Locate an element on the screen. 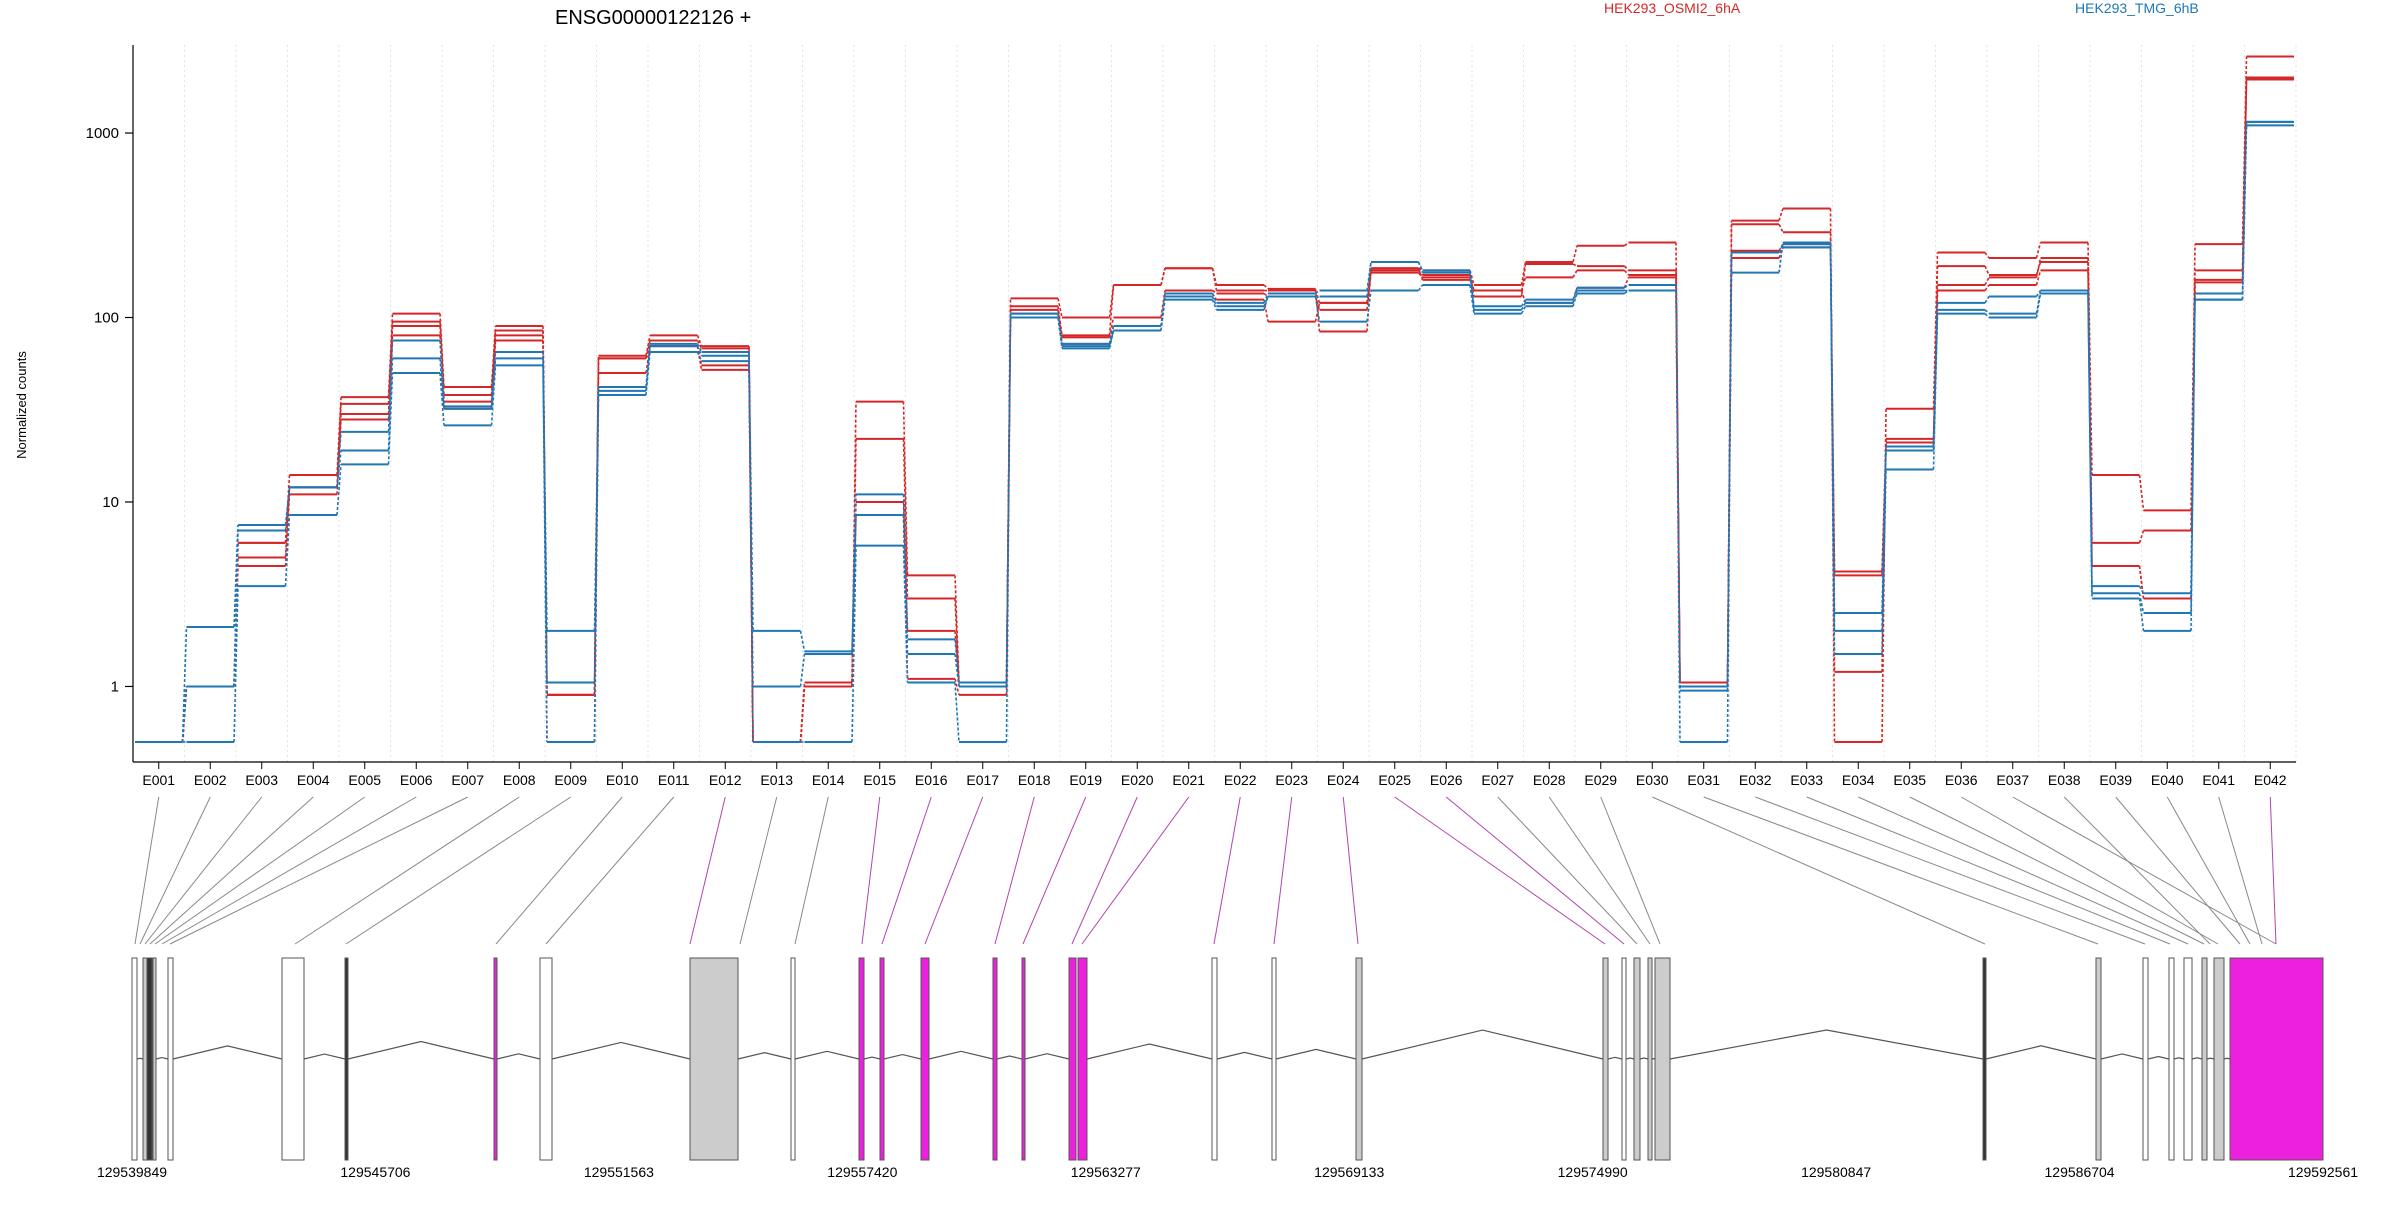 This screenshot has width=2400, height=1205. x-tick-label: E010 is located at coordinates (622, 780).